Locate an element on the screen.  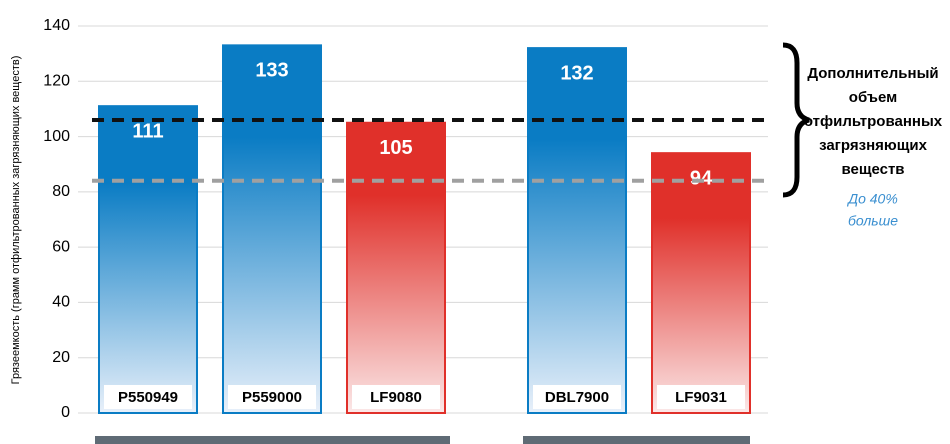
annotation: веществ is located at coordinates (872, 169).